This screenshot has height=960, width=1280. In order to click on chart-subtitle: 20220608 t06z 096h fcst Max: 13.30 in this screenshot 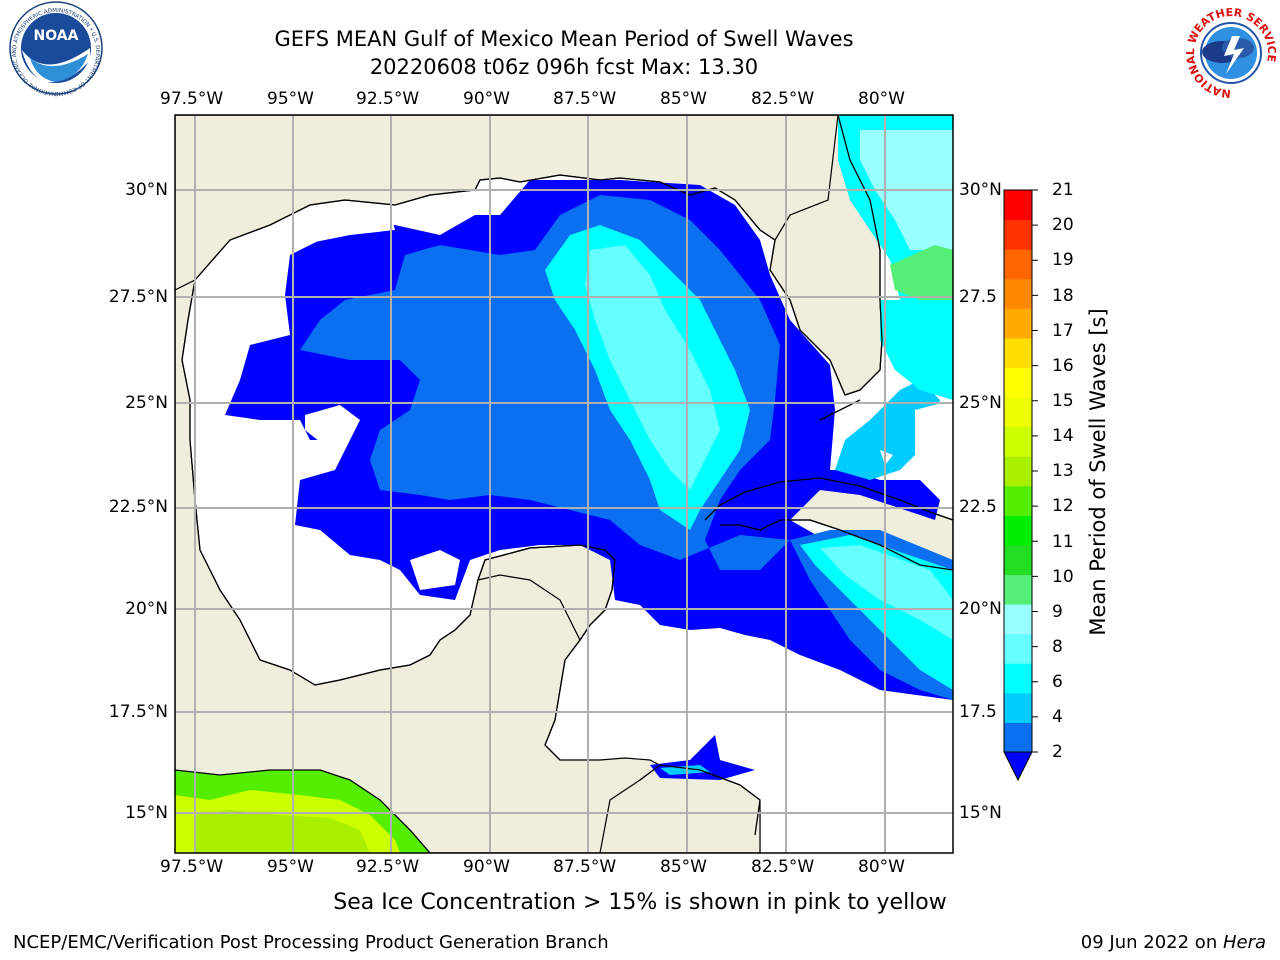, I will do `click(564, 67)`.